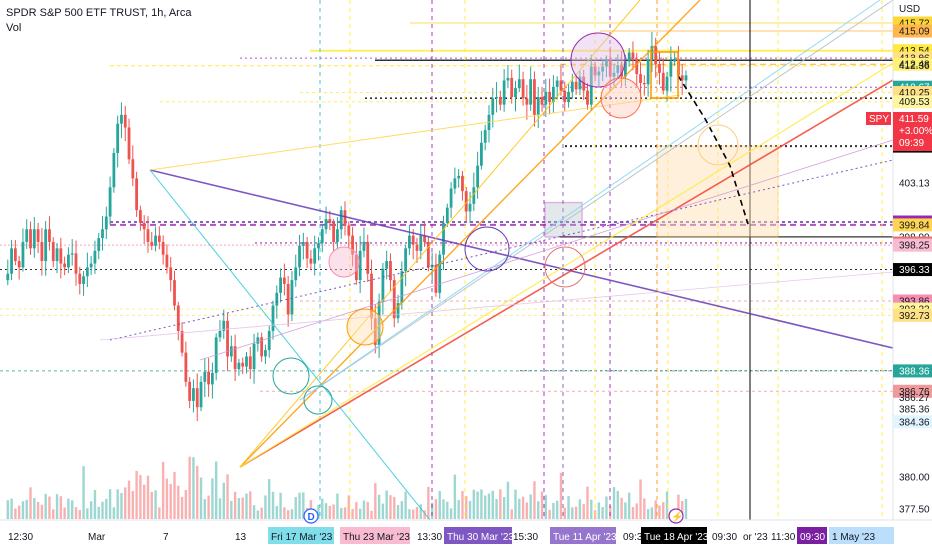  Describe the element at coordinates (166, 537) in the screenshot. I see `time-axis-label: 7` at that location.